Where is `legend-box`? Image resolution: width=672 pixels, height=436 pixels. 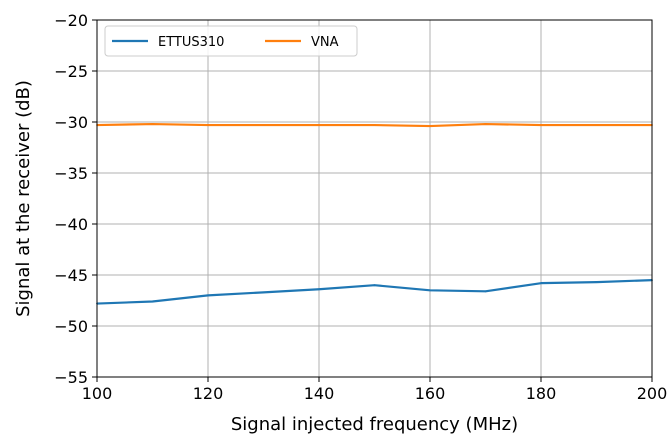
legend-box is located at coordinates (231, 41).